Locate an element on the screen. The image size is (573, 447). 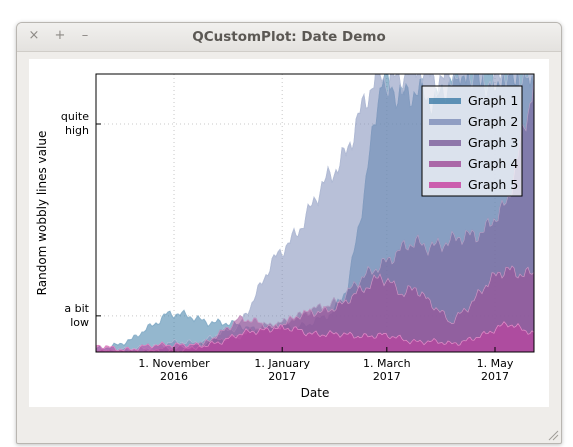
title-bar: × + – QCustomPlot: Date Demo is located at coordinates (289, 37).